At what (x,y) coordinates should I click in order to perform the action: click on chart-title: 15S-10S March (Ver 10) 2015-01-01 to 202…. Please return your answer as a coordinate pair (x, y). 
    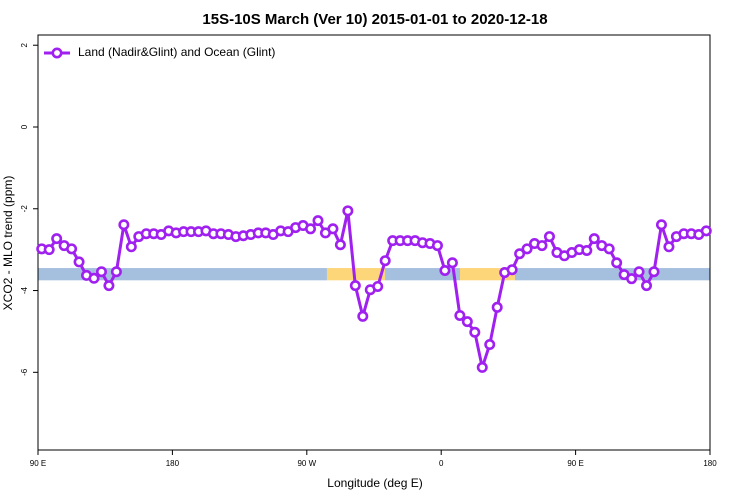
    Looking at the image, I should click on (374, 19).